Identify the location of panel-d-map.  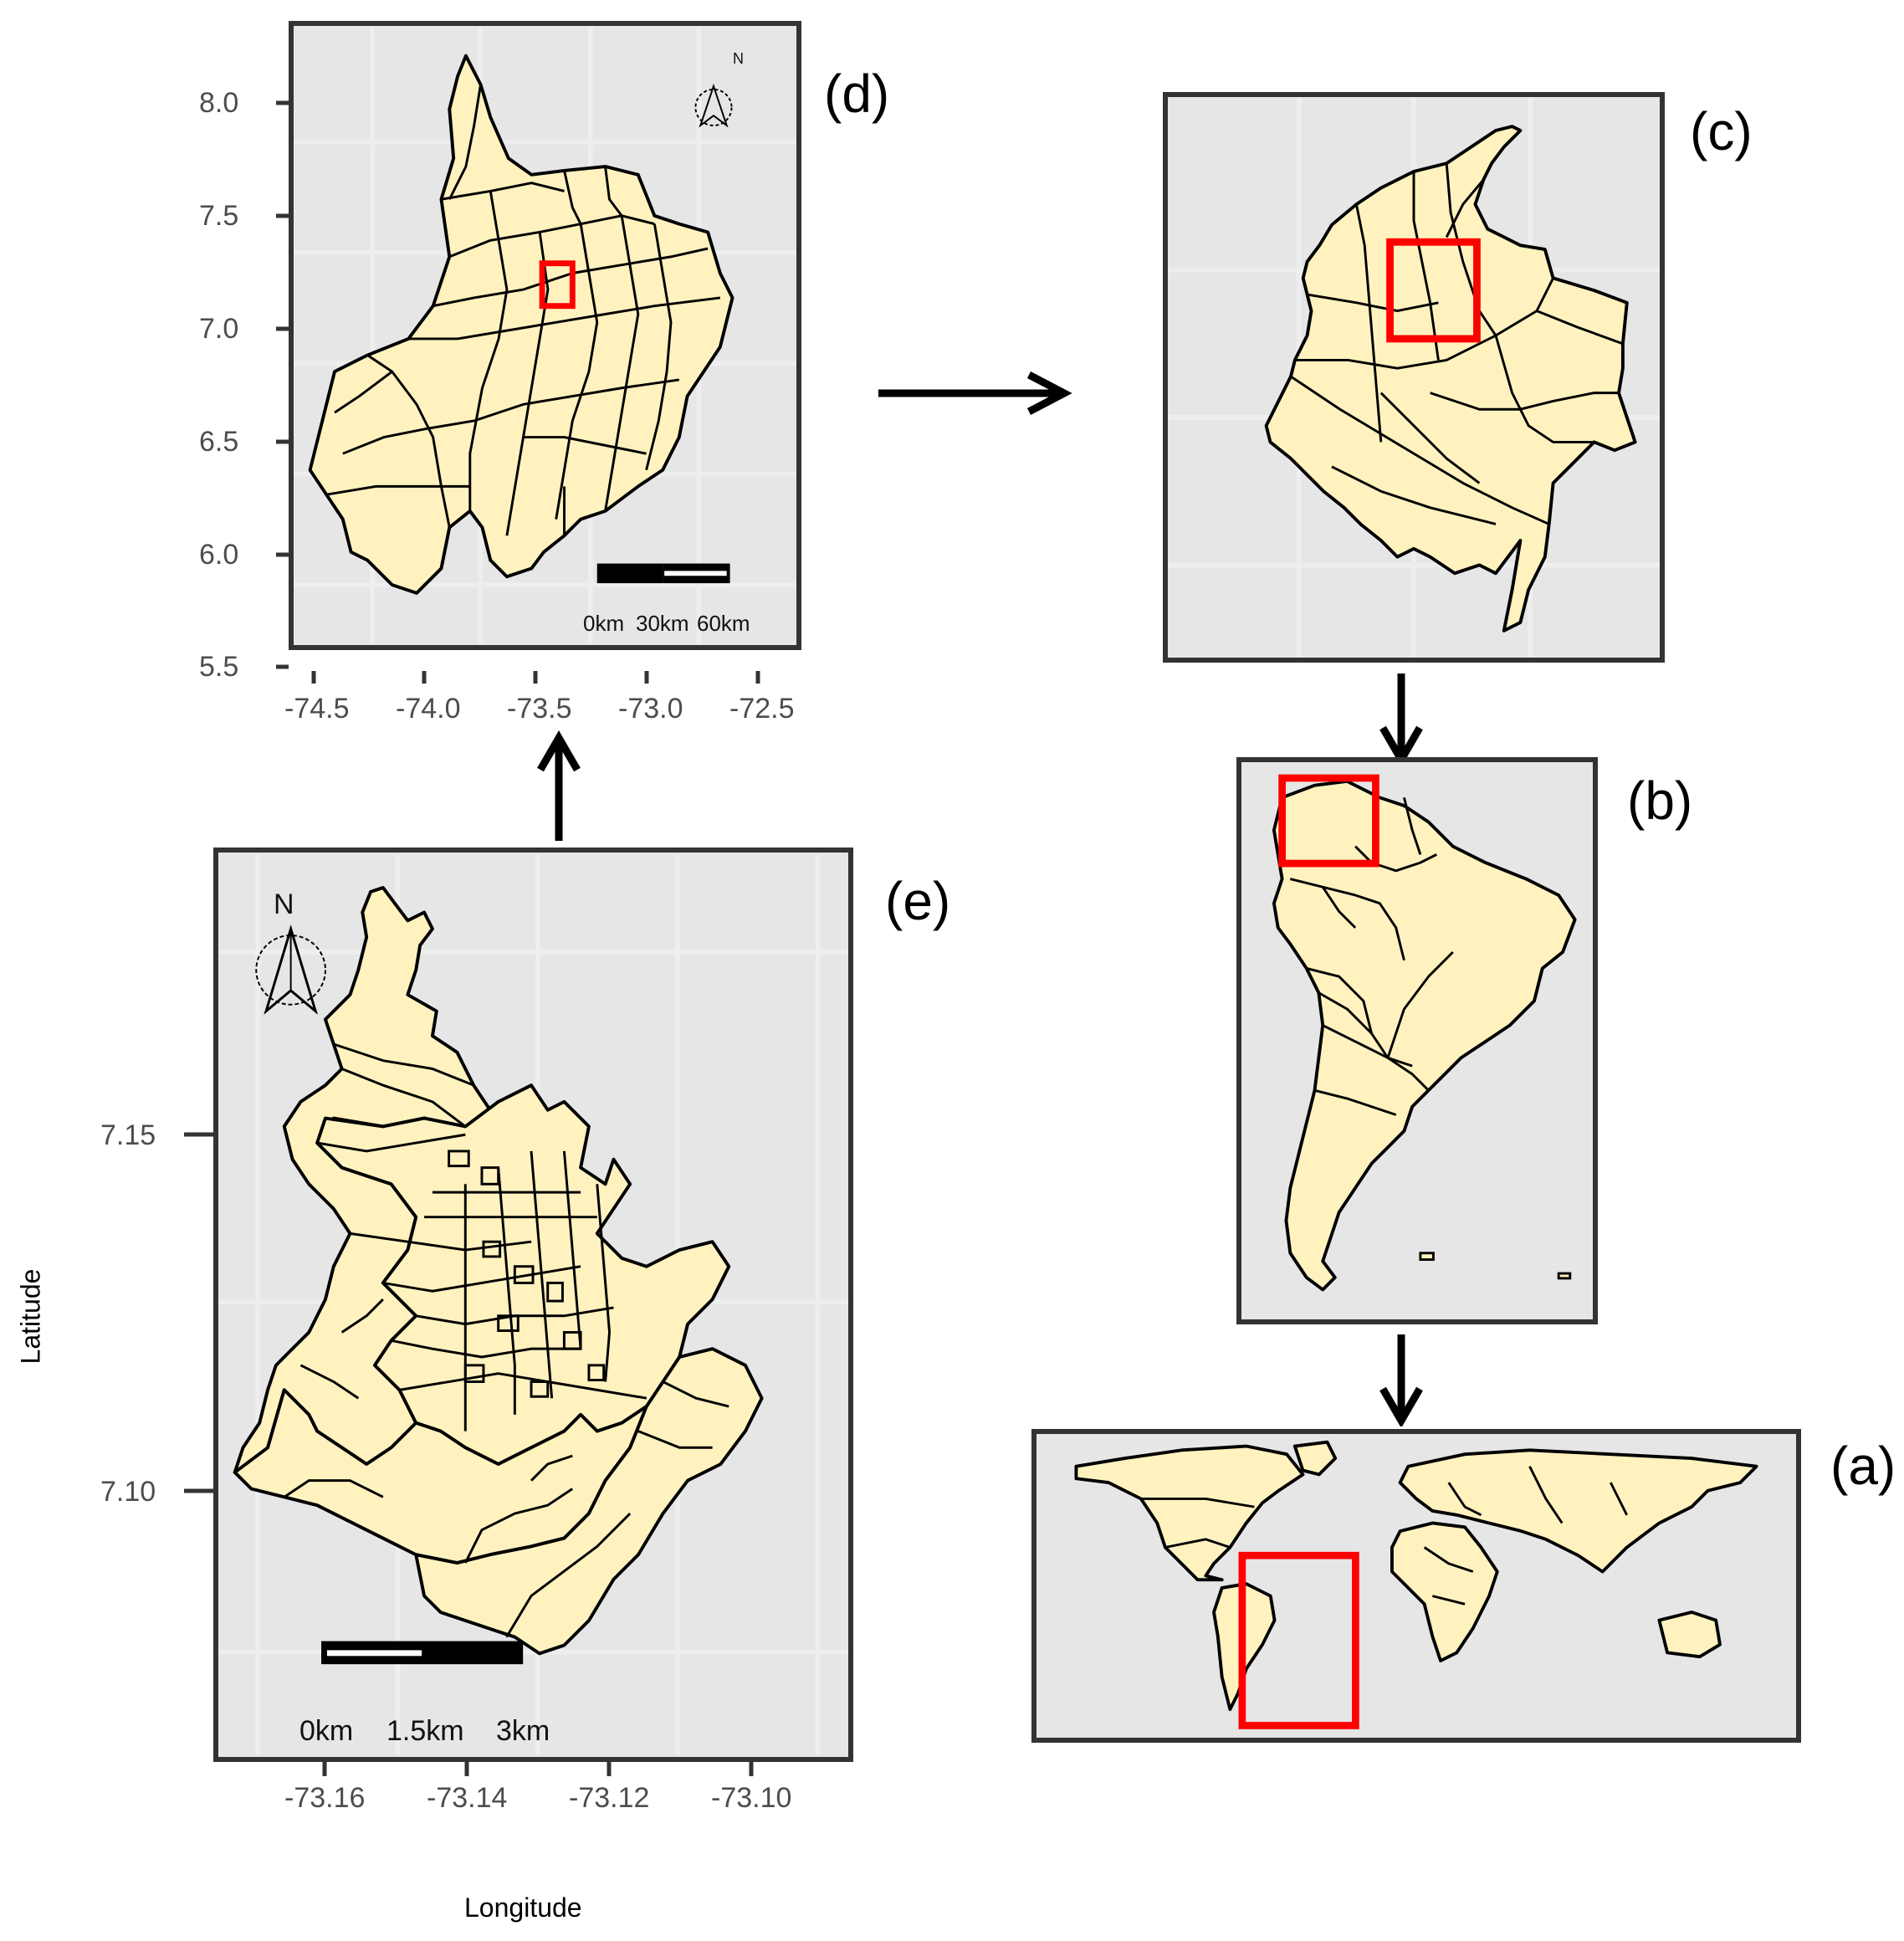
(545, 335).